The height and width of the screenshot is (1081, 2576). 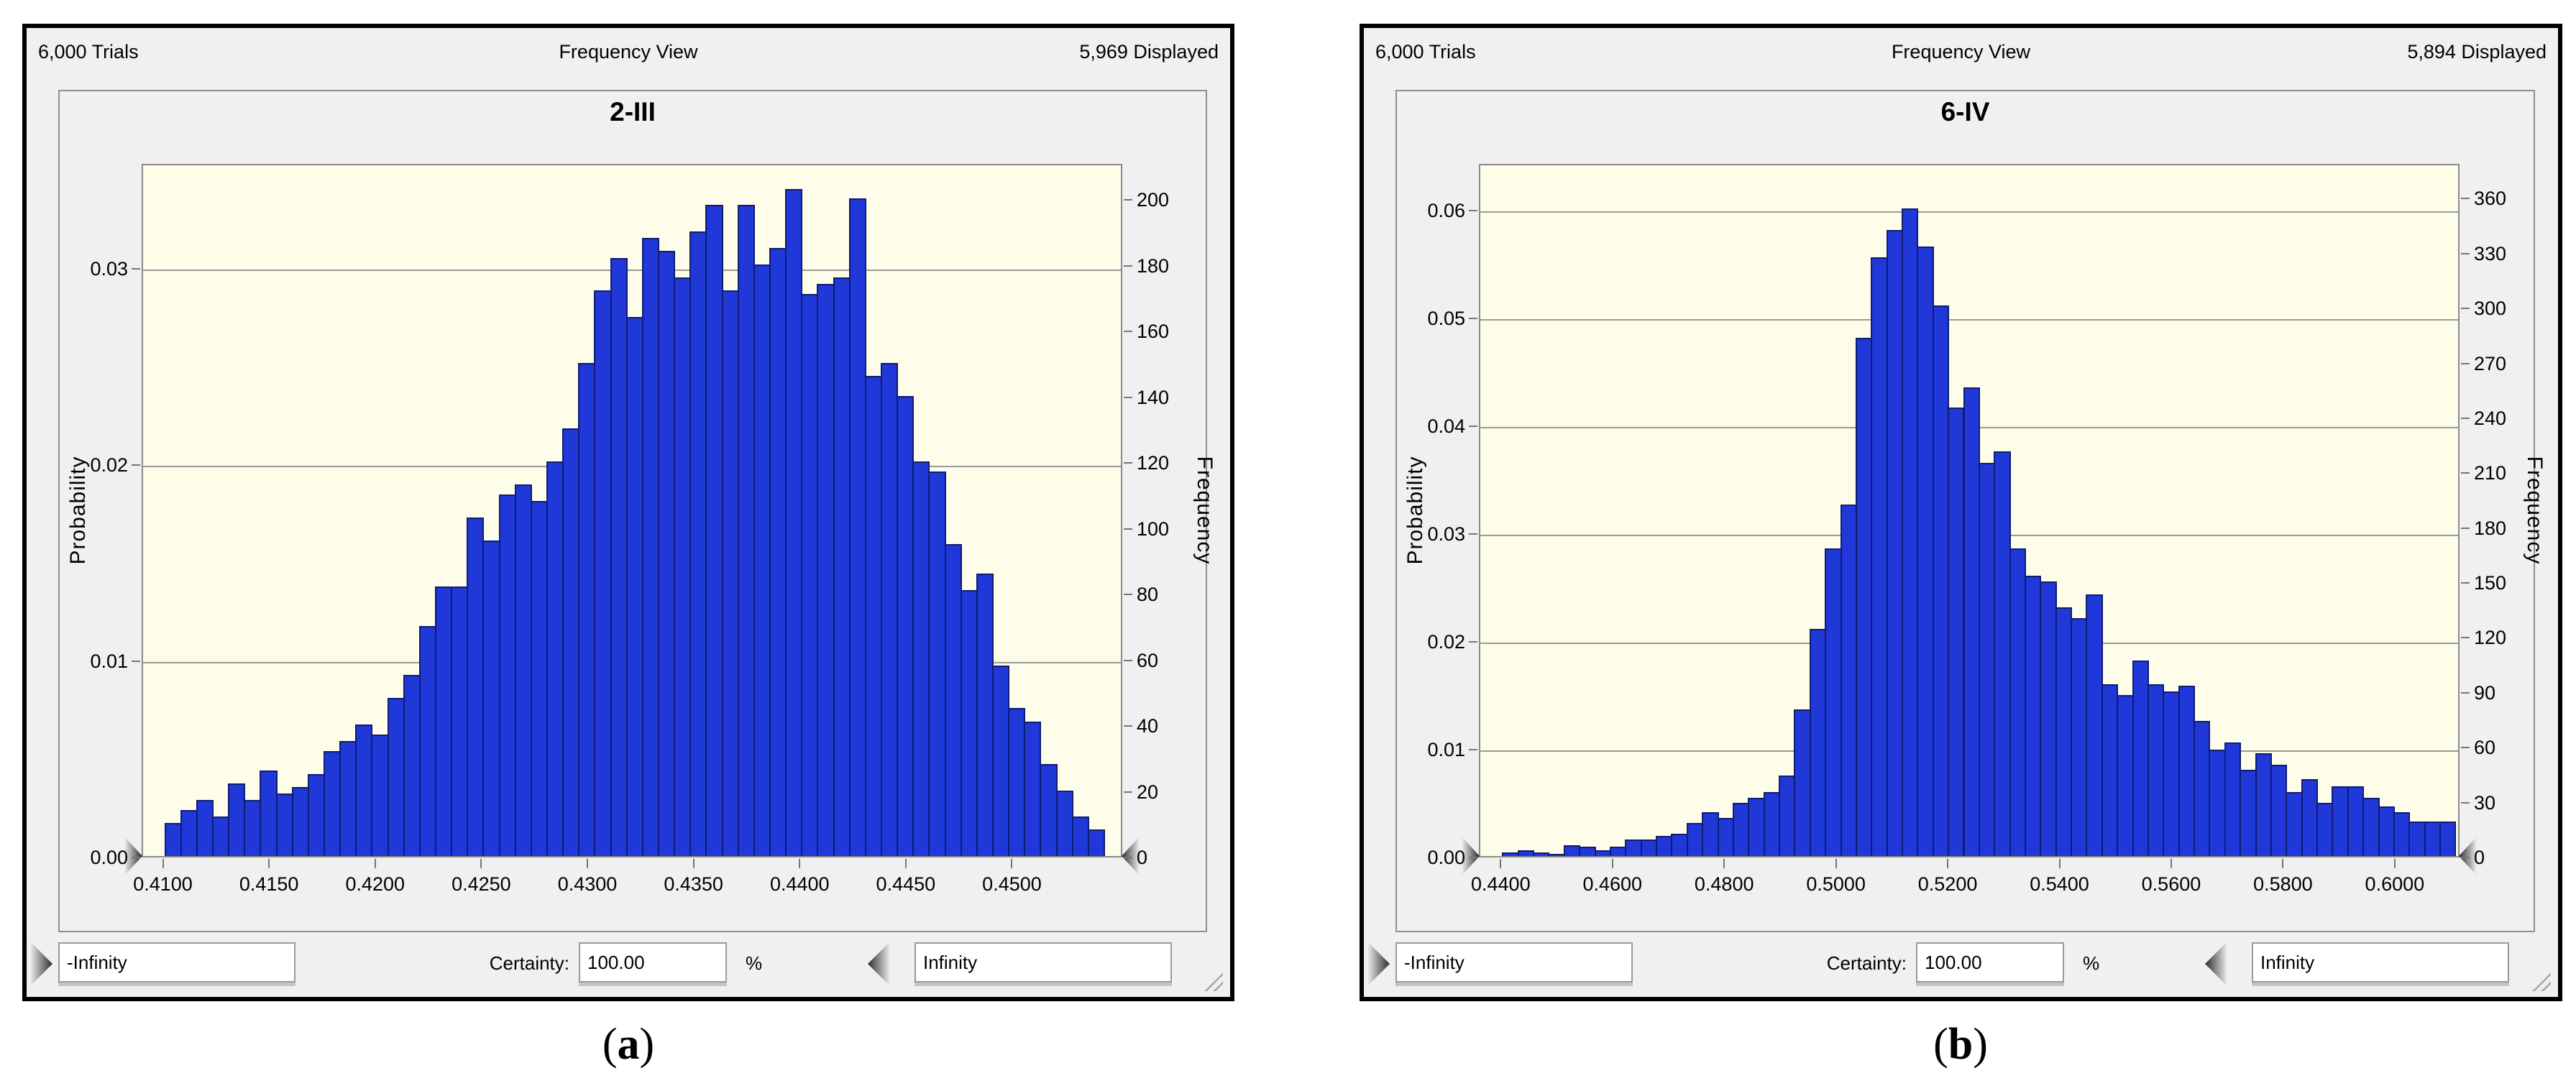 I want to click on displayed-count: 5,969 Displayed, so click(x=1149, y=52).